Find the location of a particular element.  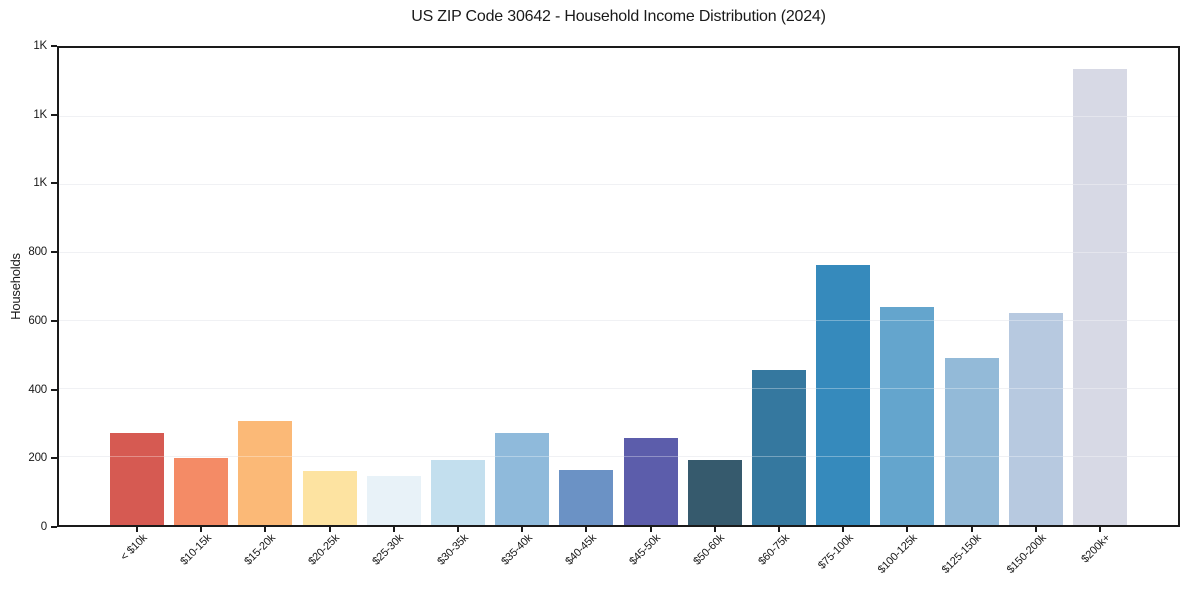

bar-60-75k is located at coordinates (778, 447).